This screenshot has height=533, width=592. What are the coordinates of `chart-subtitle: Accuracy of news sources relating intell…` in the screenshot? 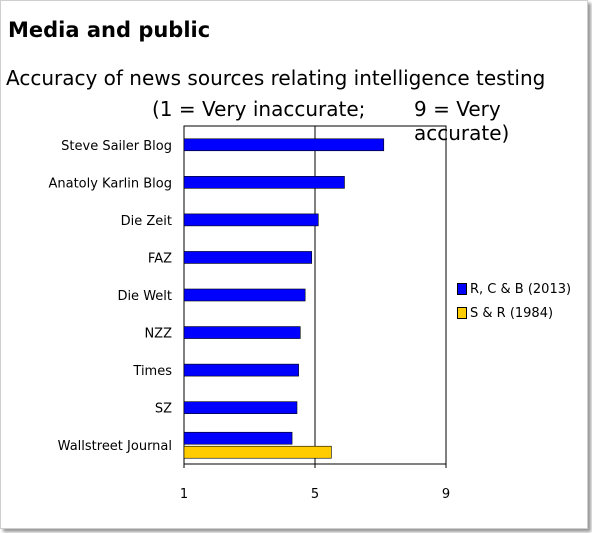 It's located at (276, 78).